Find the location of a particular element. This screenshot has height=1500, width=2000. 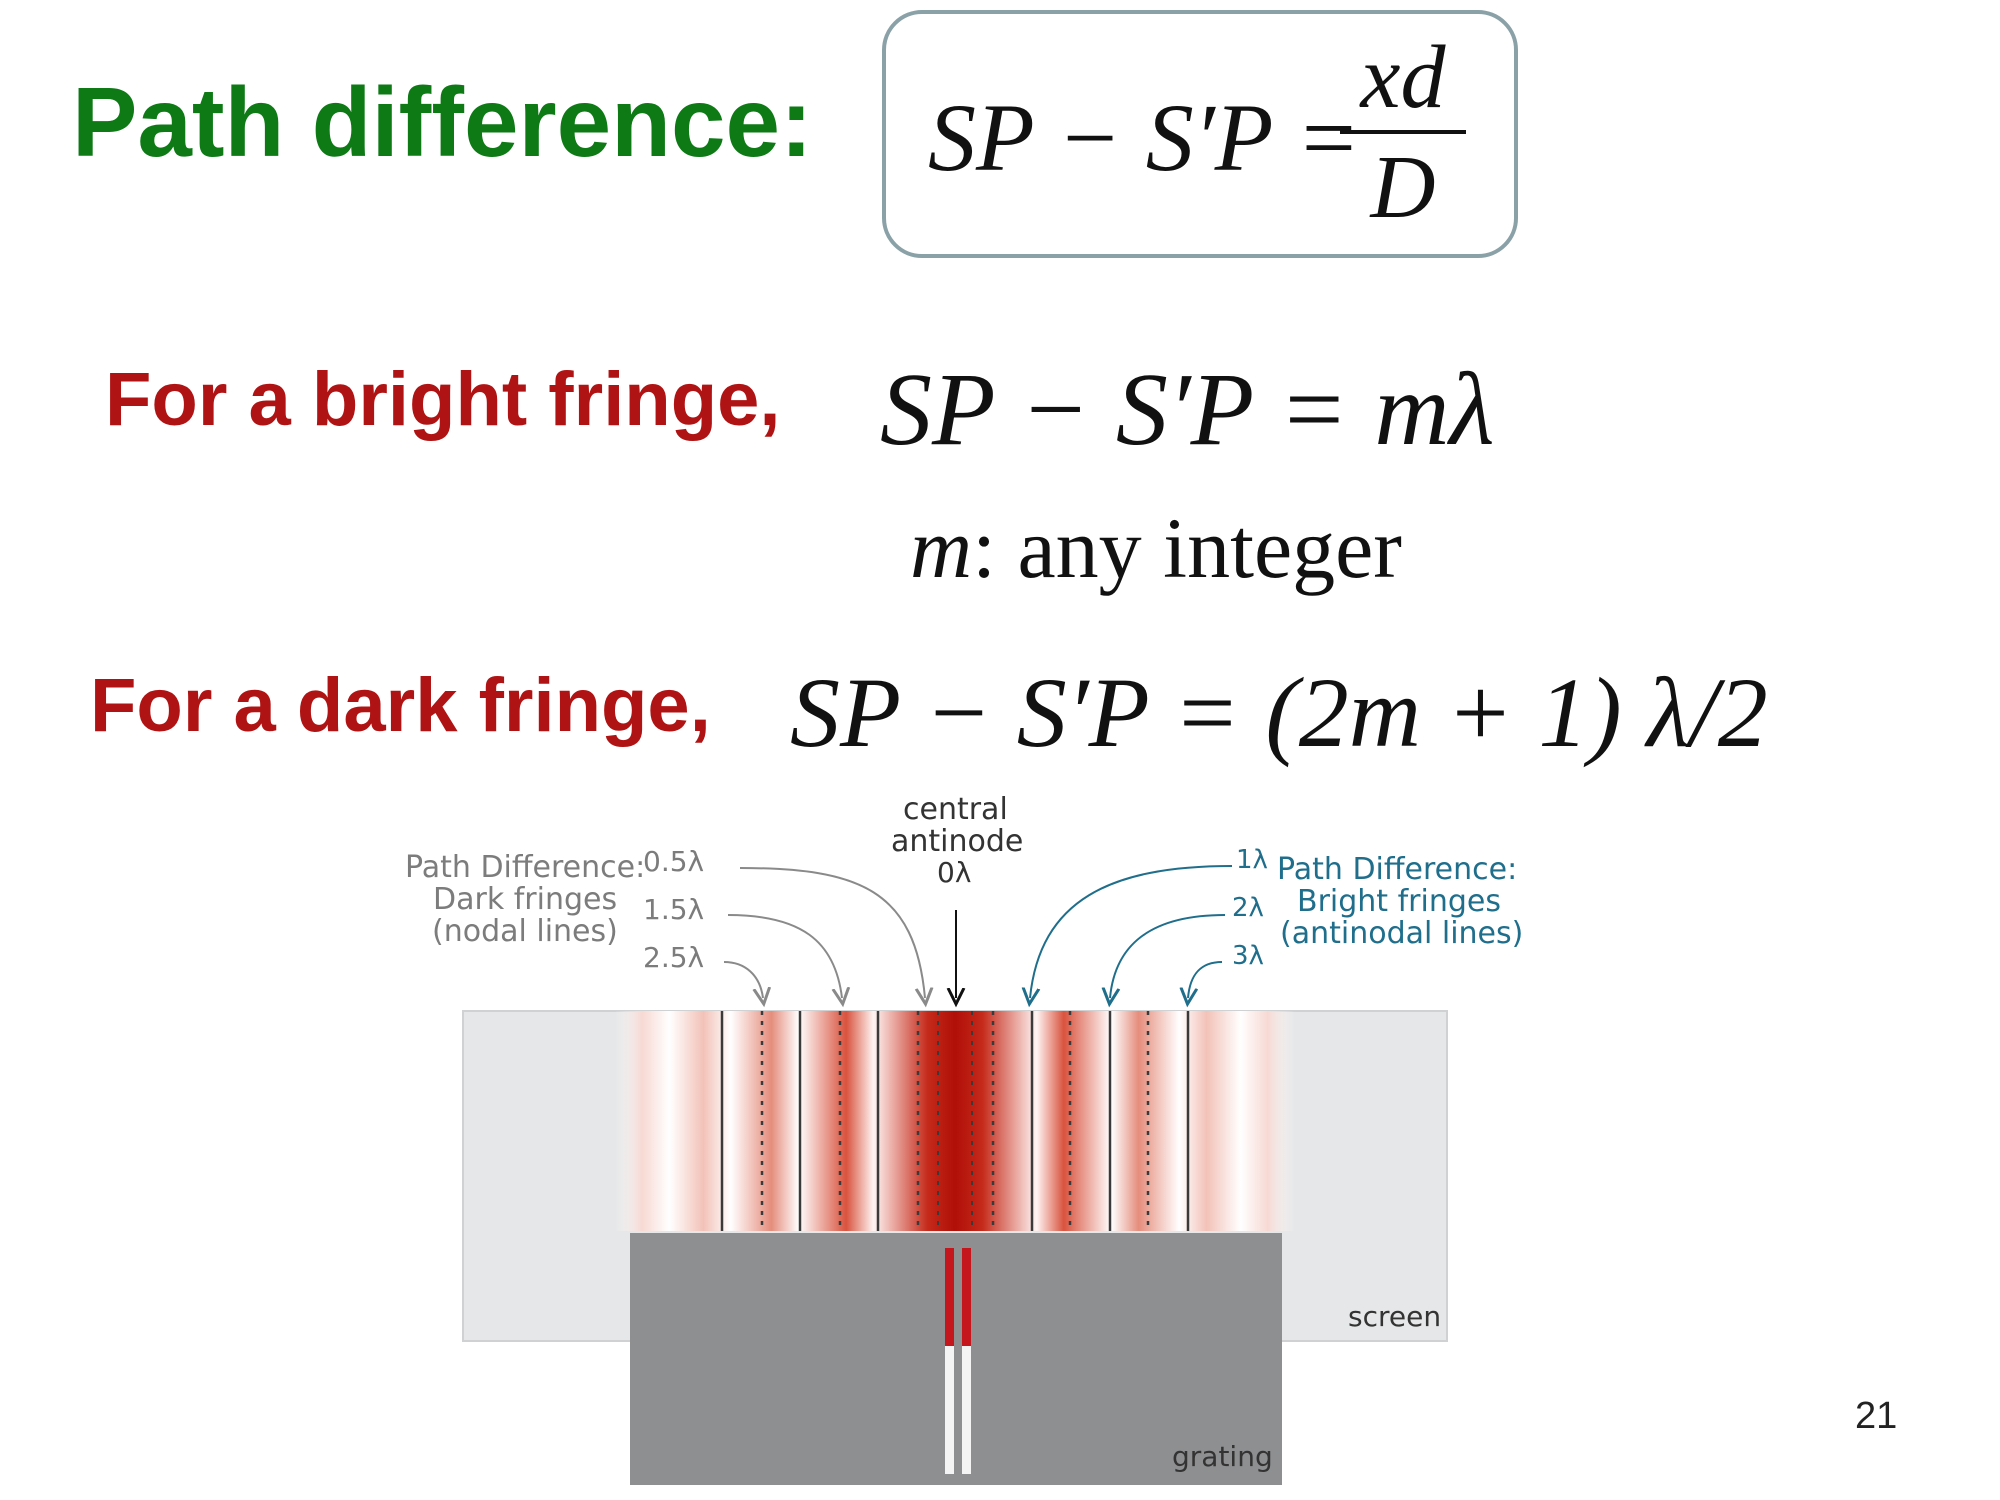

bright-fringe-equation: SP − S′P = mλ is located at coordinates (1187, 409).